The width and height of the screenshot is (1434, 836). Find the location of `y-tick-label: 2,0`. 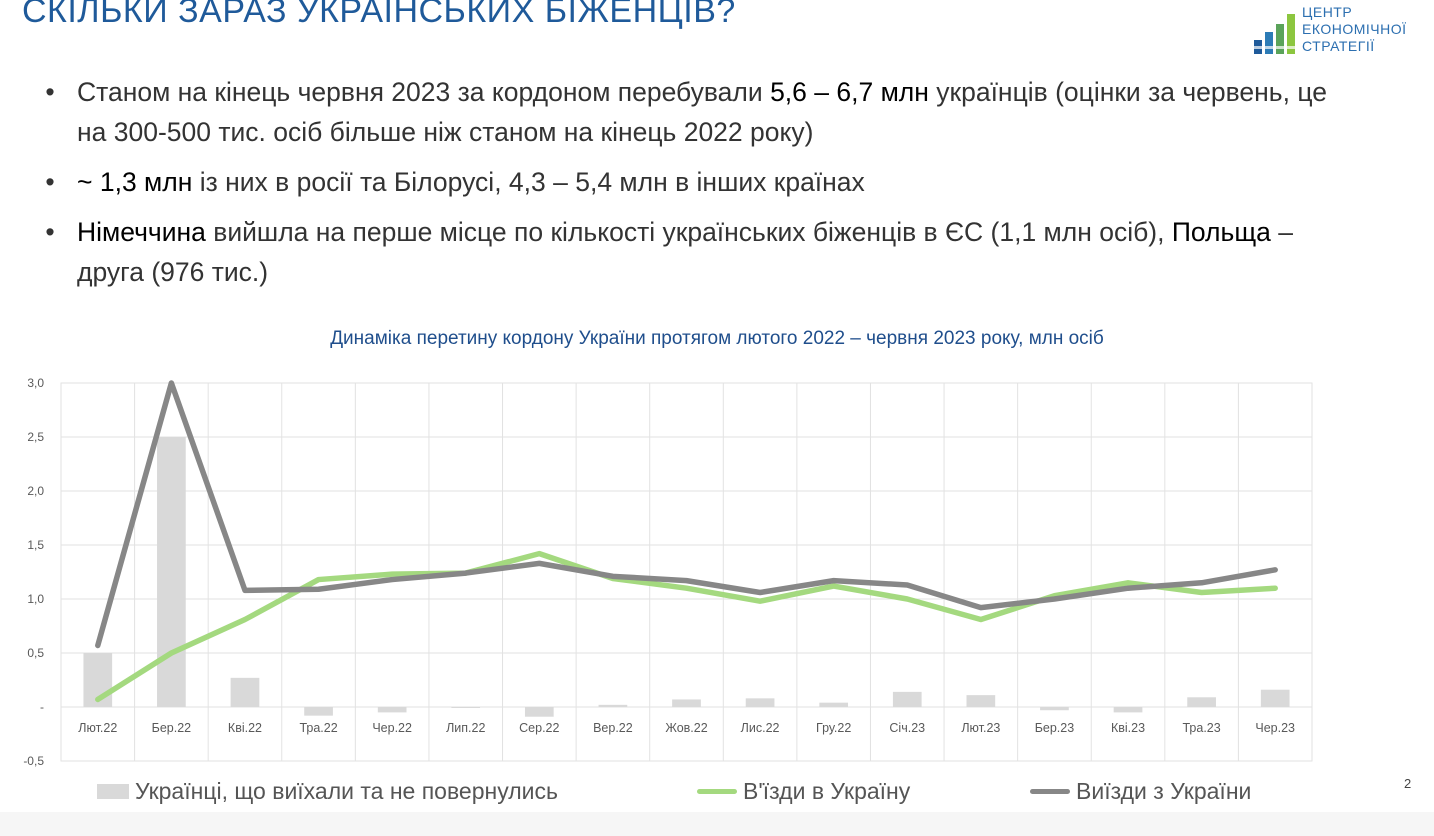

y-tick-label: 2,0 is located at coordinates (35, 491).